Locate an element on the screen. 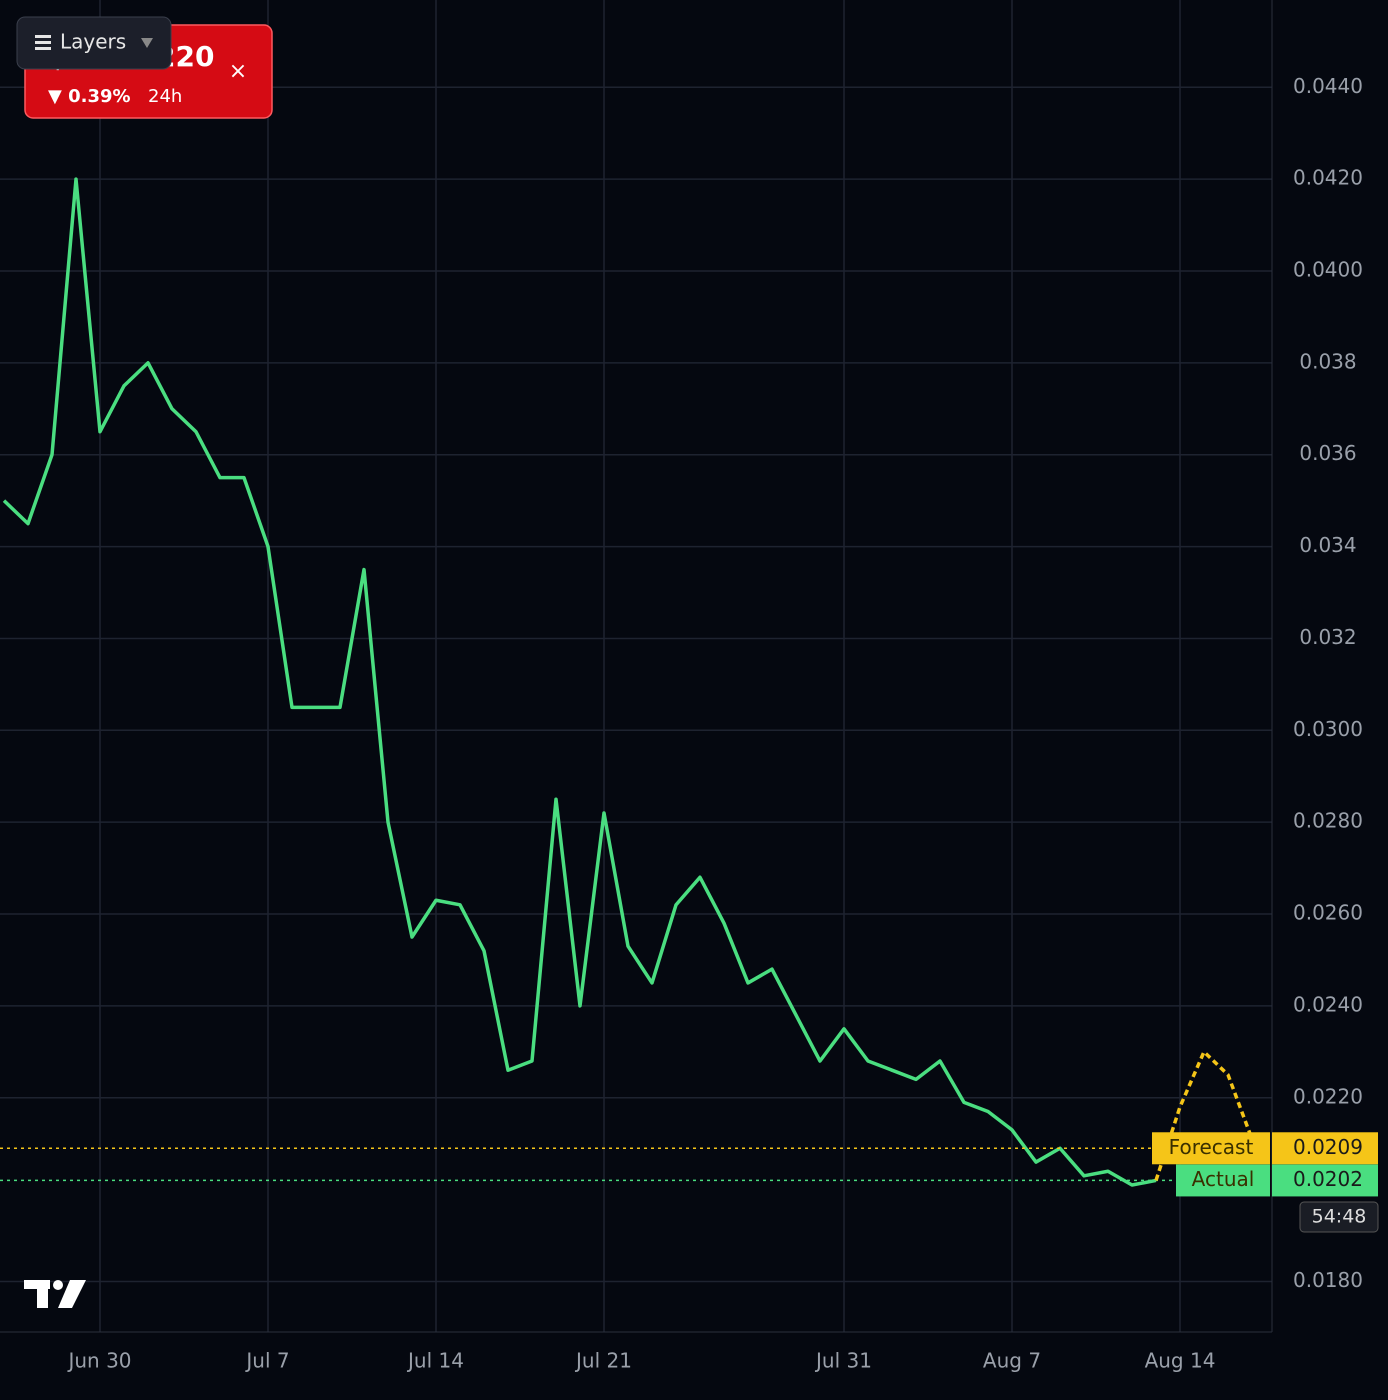 This screenshot has width=1388, height=1400. tv-logo is located at coordinates (55, 1294).